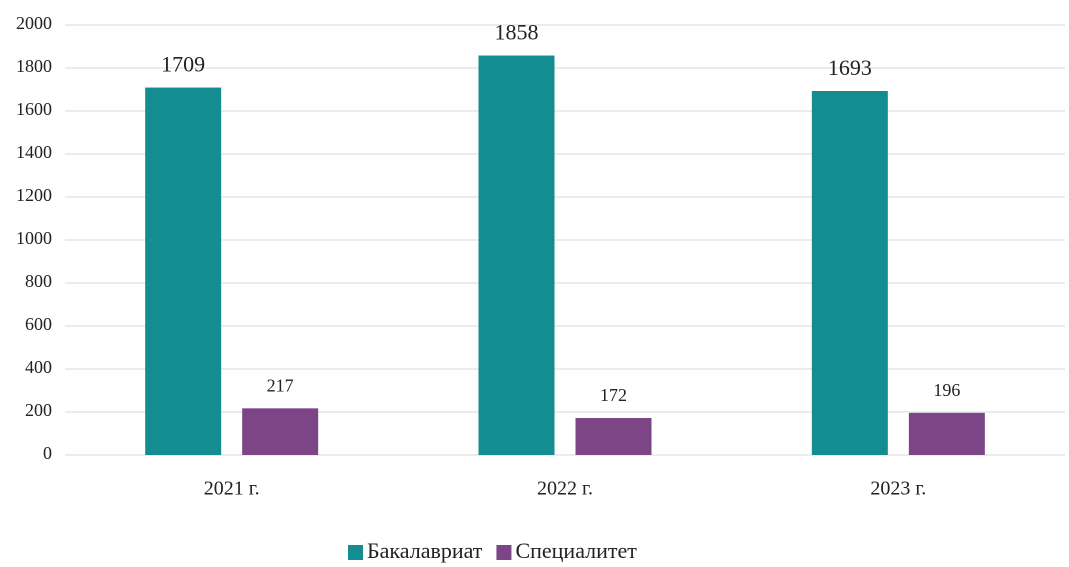 The width and height of the screenshot is (1069, 567). What do you see at coordinates (946, 390) in the screenshot?
I see `data-label: 196` at bounding box center [946, 390].